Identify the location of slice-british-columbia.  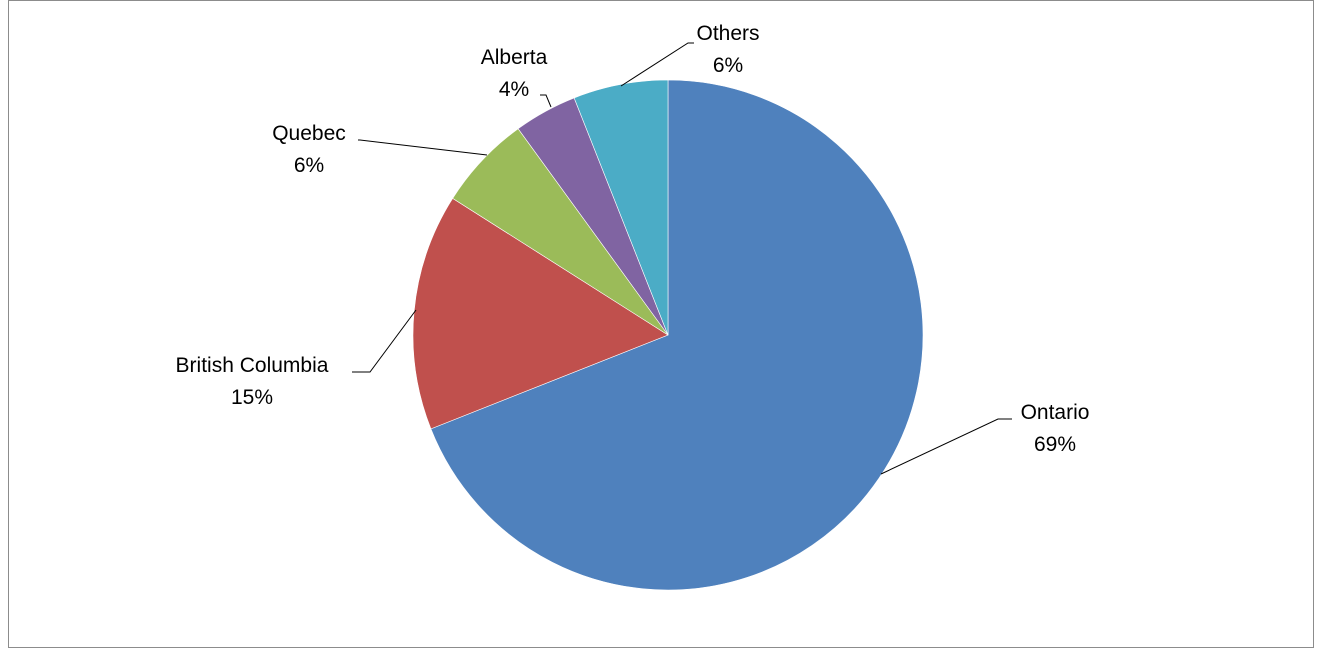
(540, 313).